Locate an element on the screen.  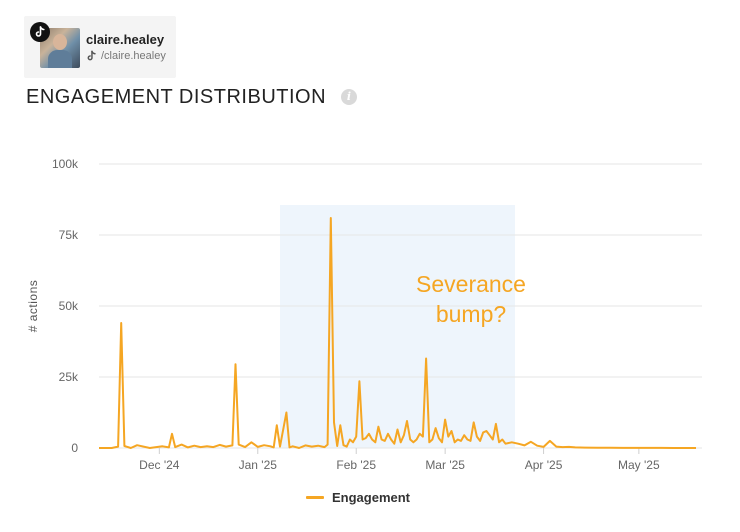
profile-card: claire.healey /claire.healey is located at coordinates (100, 47).